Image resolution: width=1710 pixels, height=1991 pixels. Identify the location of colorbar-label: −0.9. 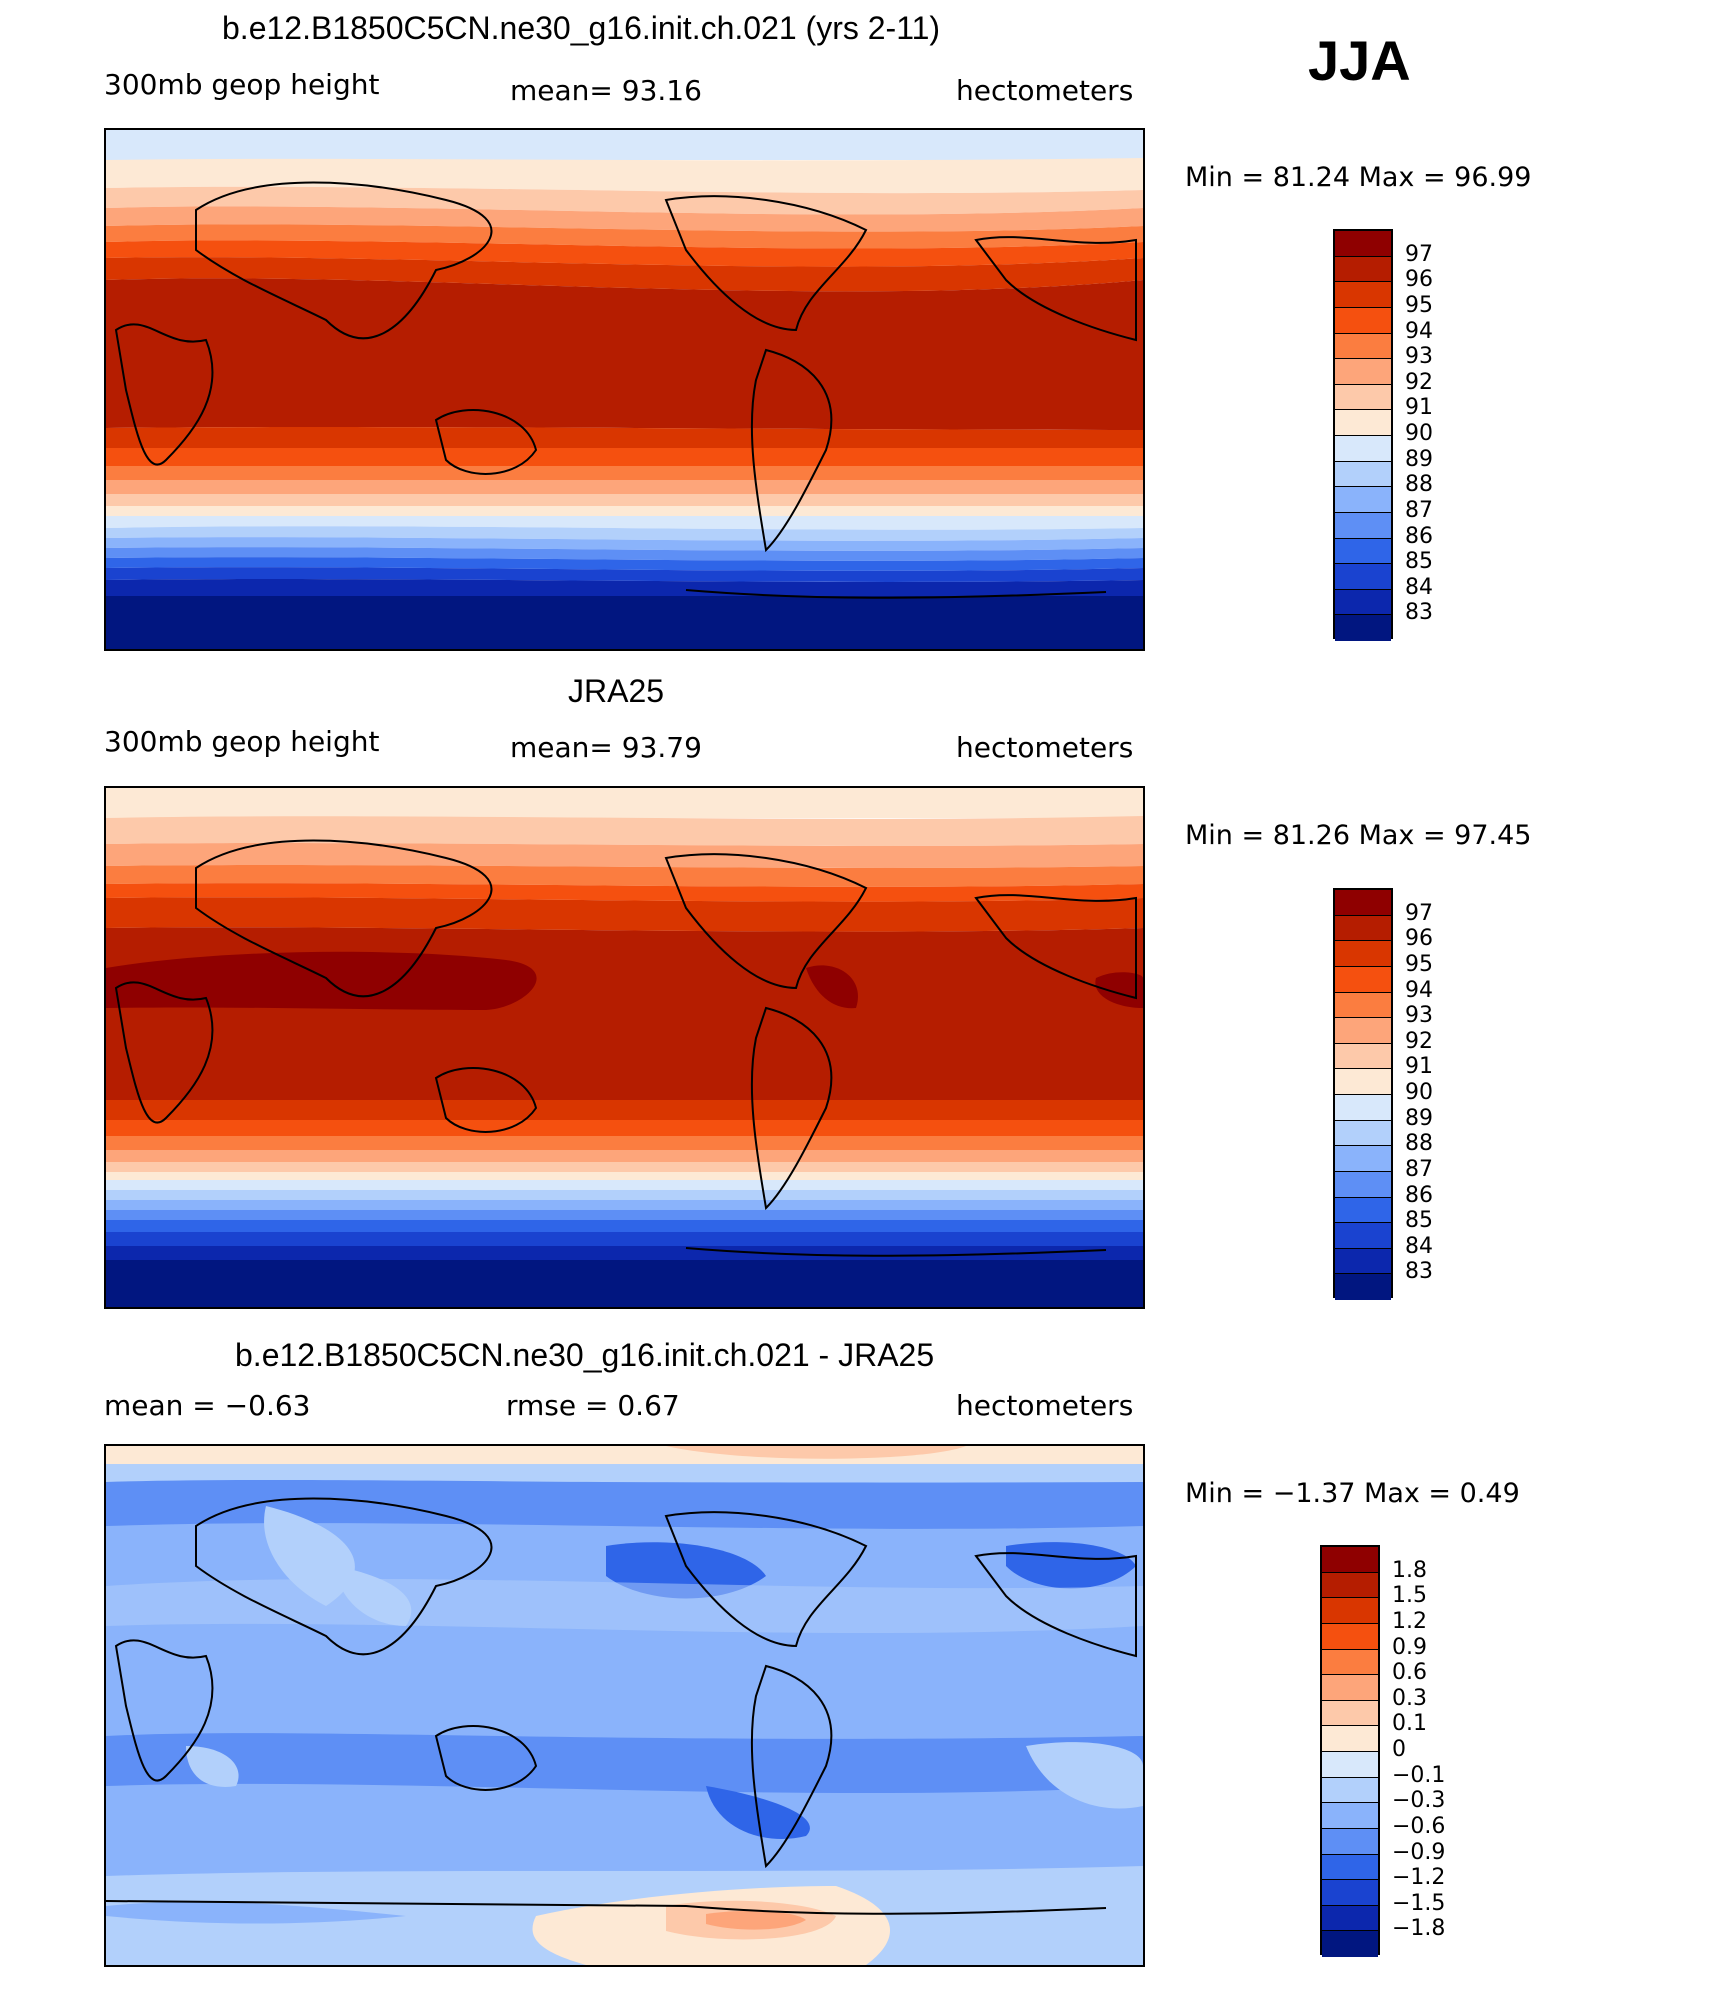
(1419, 1852).